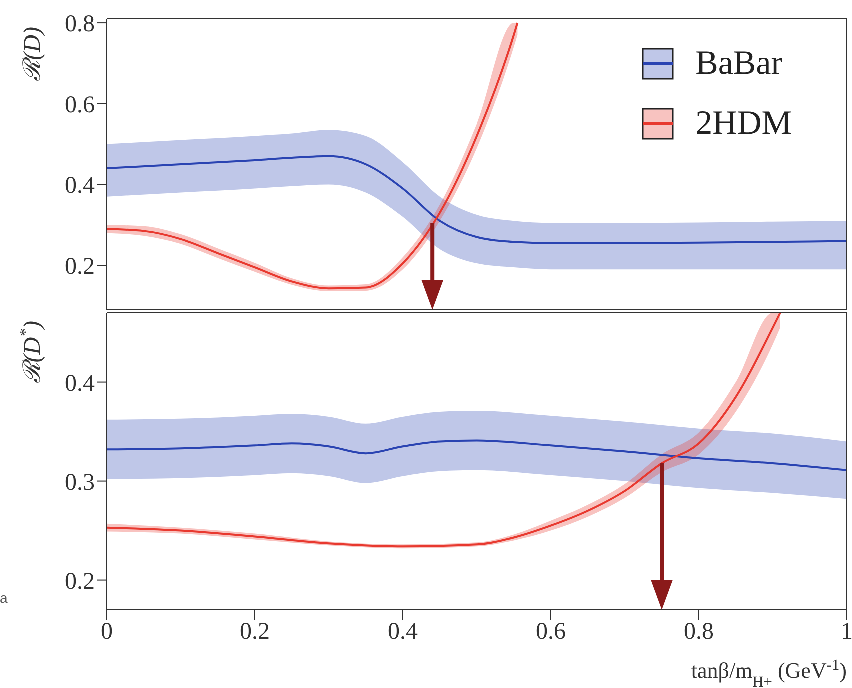 The height and width of the screenshot is (688, 852). Describe the element at coordinates (846, 632) in the screenshot. I see `x-tick-label: 1` at that location.